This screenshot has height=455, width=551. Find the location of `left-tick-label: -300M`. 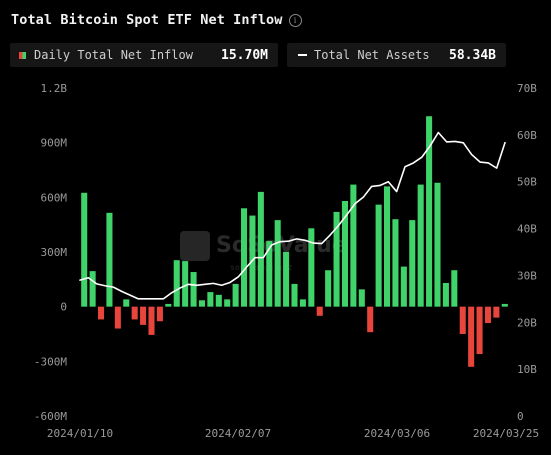

left-tick-label: -300M is located at coordinates (50, 361).